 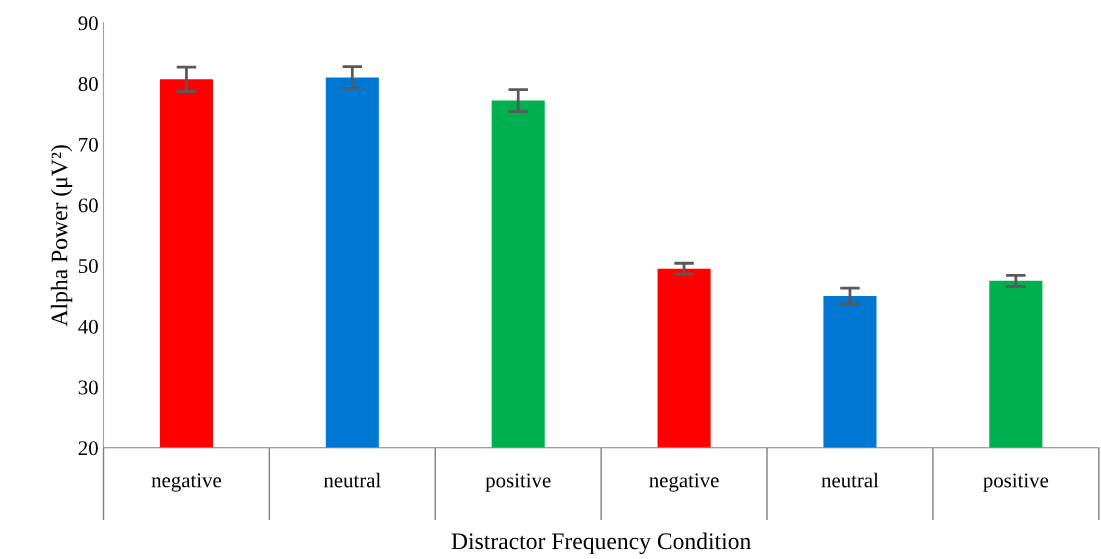 What do you see at coordinates (88, 266) in the screenshot?
I see `y-tick-label: 50` at bounding box center [88, 266].